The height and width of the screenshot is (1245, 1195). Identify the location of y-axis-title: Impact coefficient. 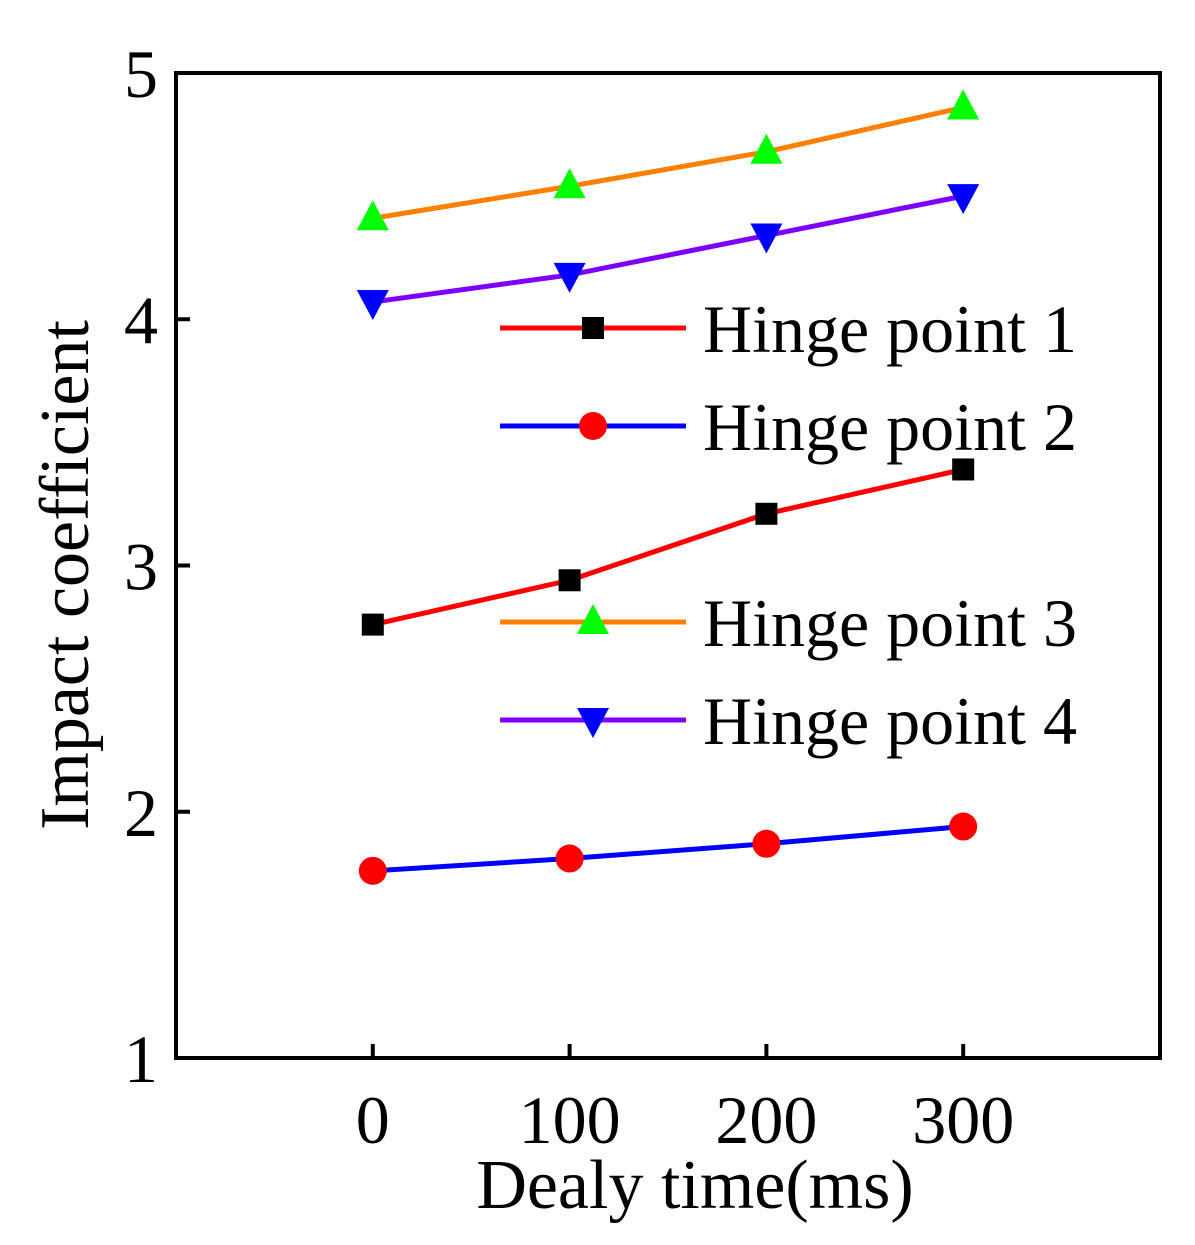
(65, 575).